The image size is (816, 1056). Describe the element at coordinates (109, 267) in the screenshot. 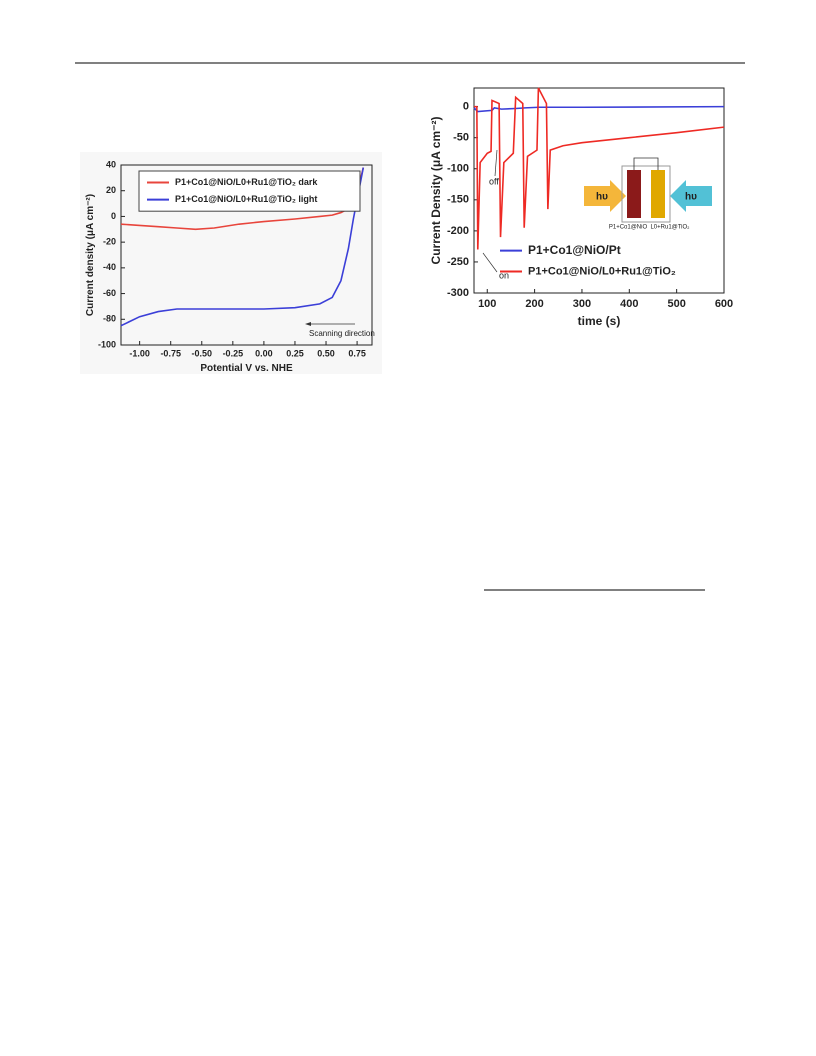

I see `y-tick-label: -40` at that location.